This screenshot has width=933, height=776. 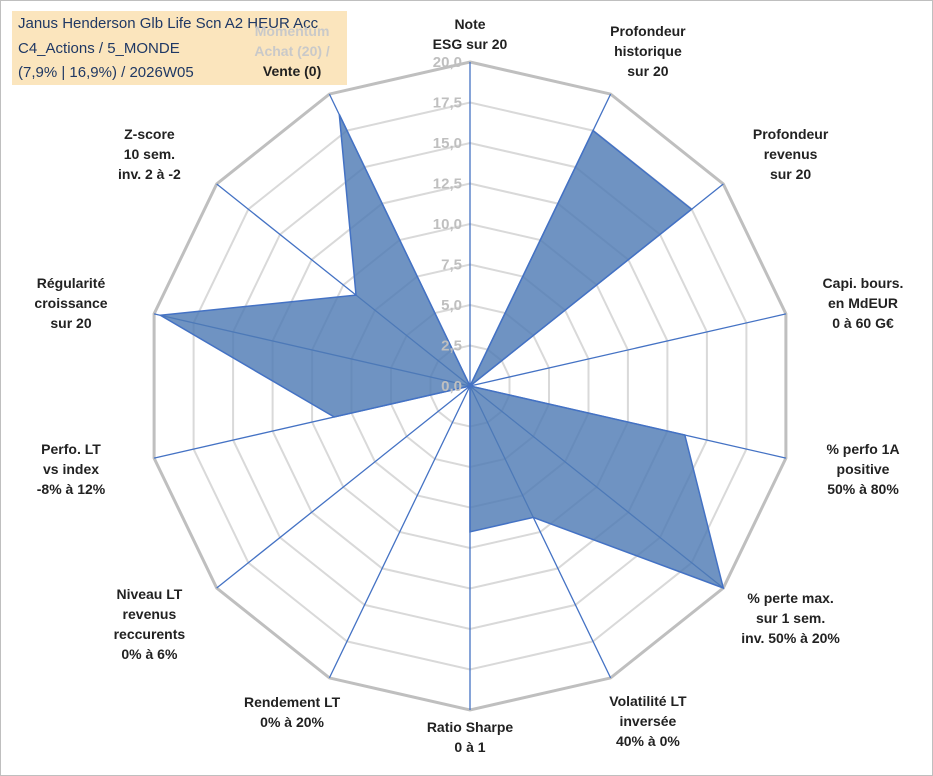 What do you see at coordinates (292, 702) in the screenshot?
I see `axis-label-line: Rendement LT` at bounding box center [292, 702].